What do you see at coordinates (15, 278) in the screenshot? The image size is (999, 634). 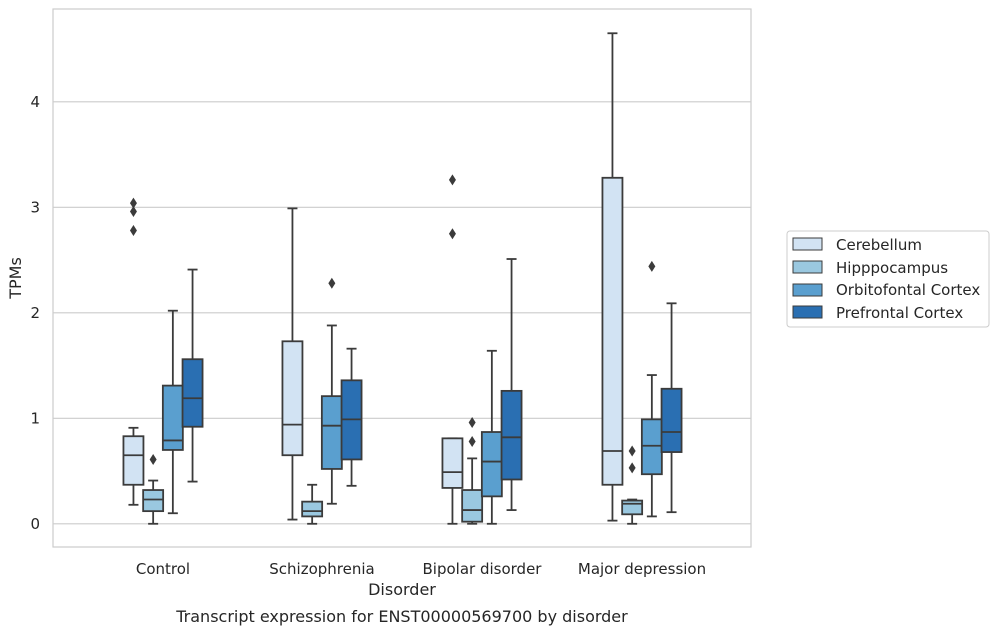 I see `y-axis-label: TPMs` at bounding box center [15, 278].